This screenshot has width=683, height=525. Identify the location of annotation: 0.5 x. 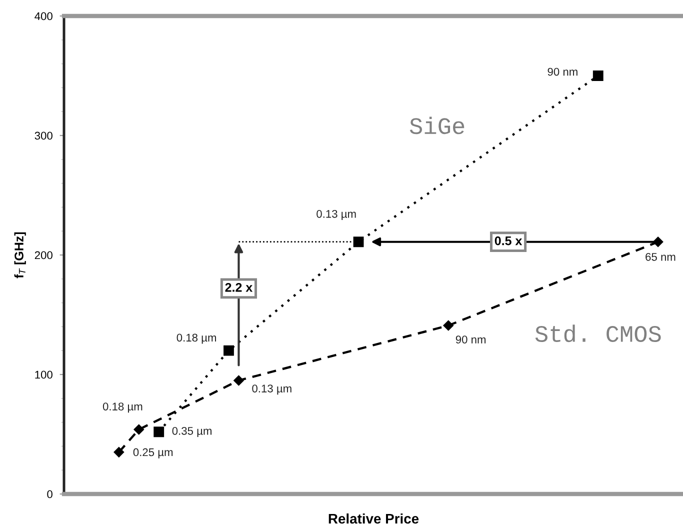
(508, 241).